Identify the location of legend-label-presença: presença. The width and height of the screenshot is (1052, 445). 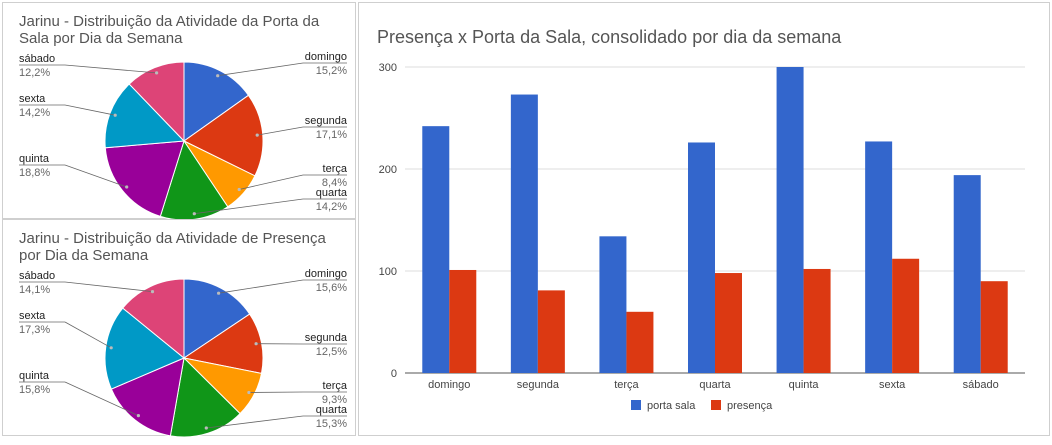
(750, 406).